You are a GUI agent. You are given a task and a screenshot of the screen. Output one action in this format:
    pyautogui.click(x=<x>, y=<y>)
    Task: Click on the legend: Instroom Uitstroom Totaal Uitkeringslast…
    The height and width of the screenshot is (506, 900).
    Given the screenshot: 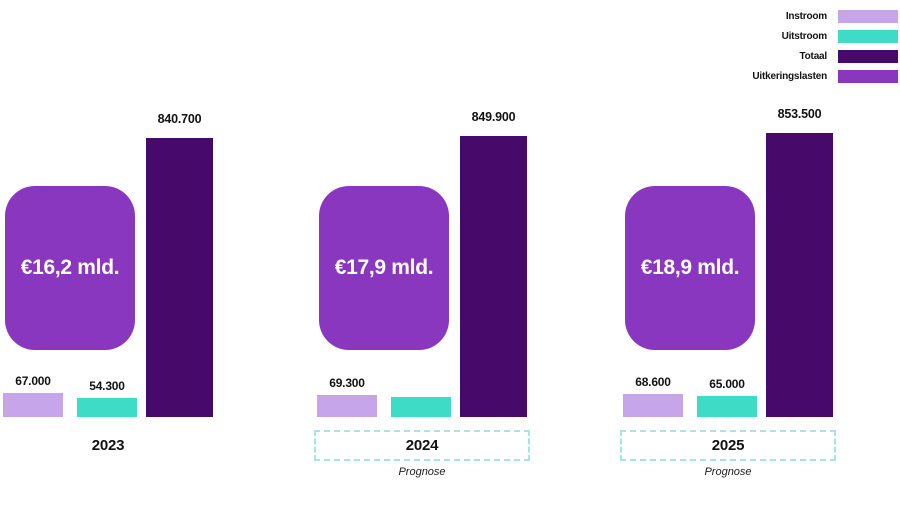 What is the action you would take?
    pyautogui.click(x=825, y=50)
    